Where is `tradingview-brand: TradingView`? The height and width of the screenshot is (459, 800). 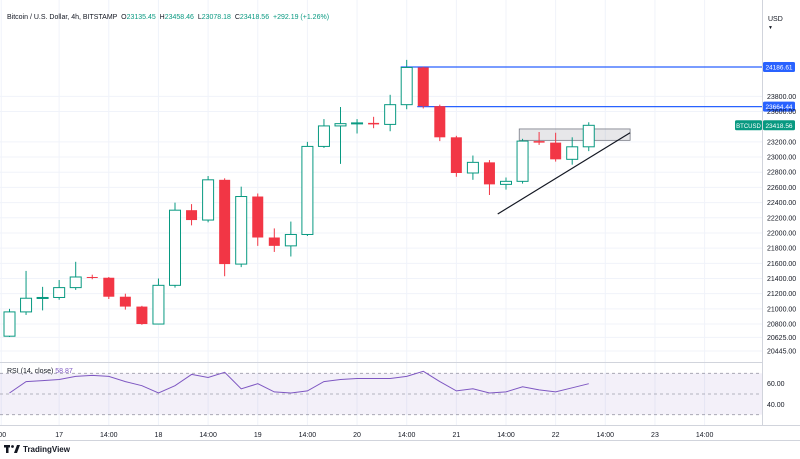
tradingview-brand: TradingView is located at coordinates (37, 449).